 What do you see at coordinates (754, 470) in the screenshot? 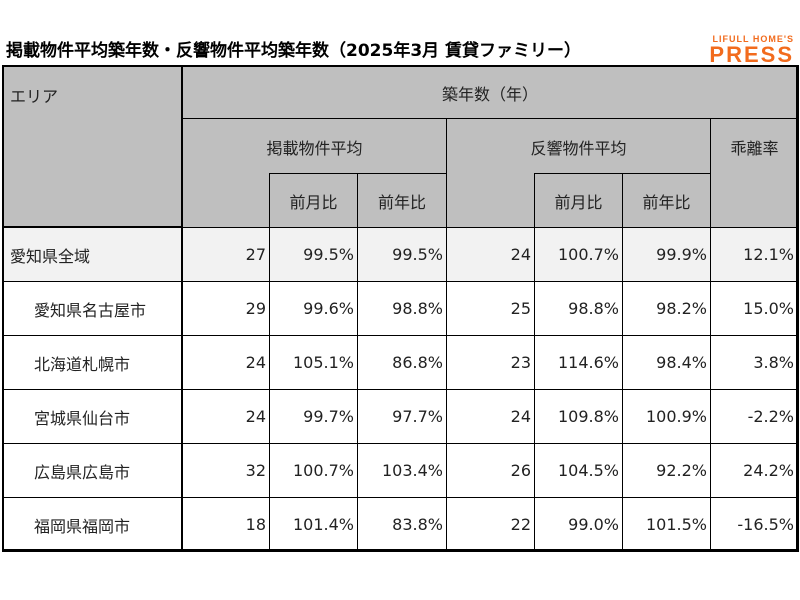
I see `row-gap: 24.2%` at bounding box center [754, 470].